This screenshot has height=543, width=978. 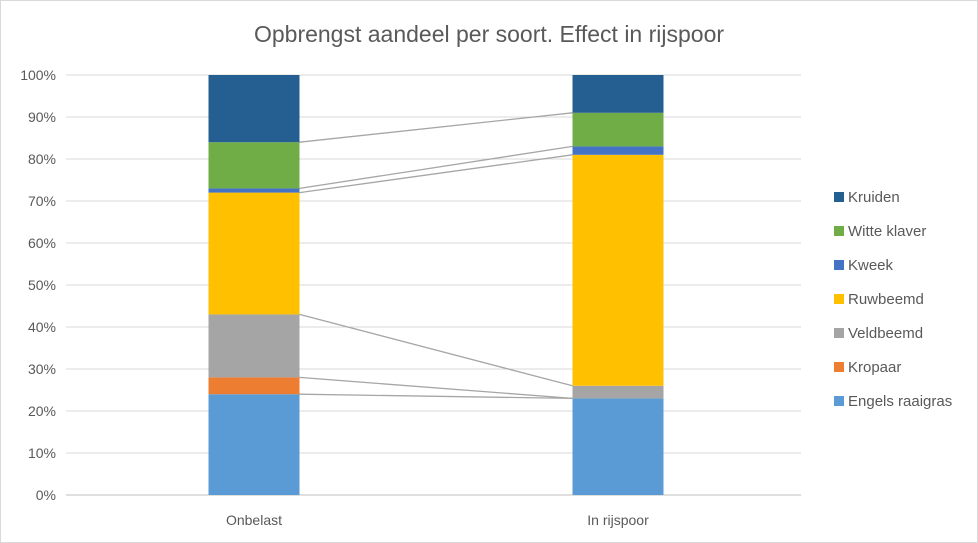 What do you see at coordinates (38, 75) in the screenshot?
I see `y-tick-label: 100%` at bounding box center [38, 75].